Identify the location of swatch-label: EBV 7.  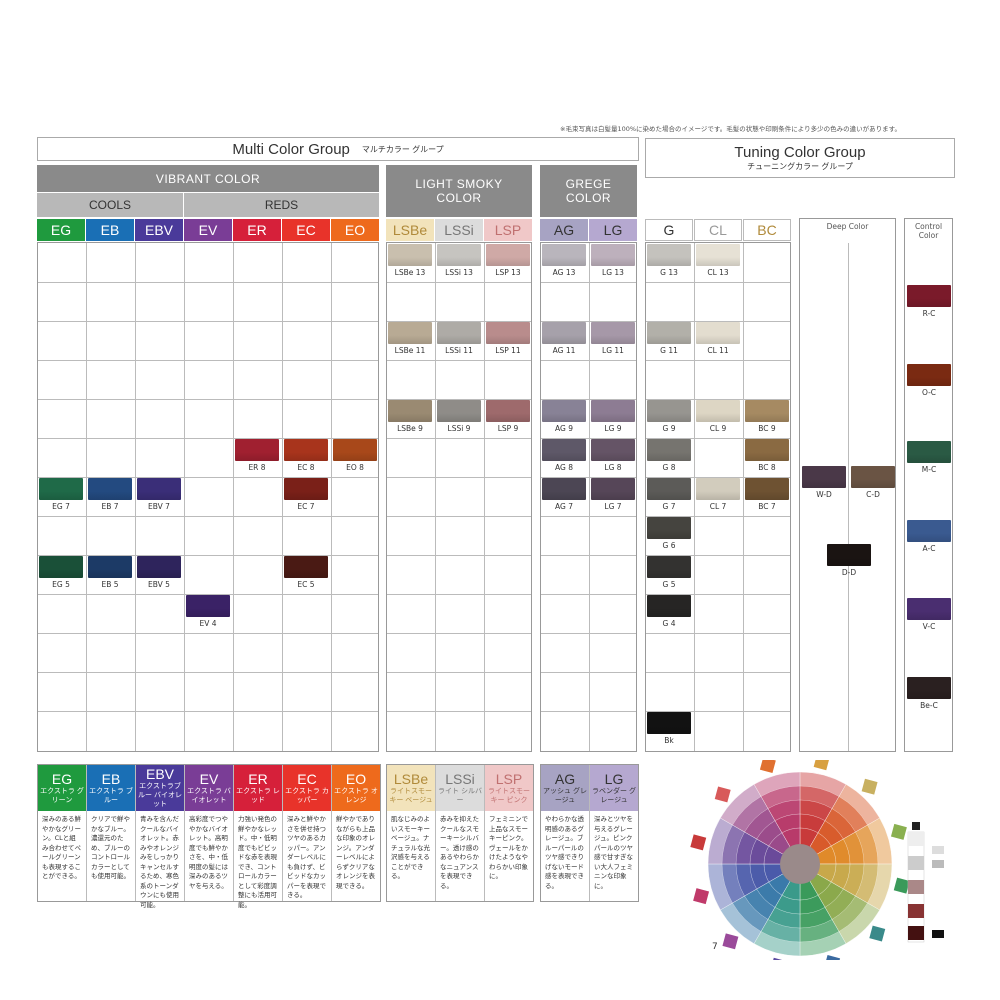
(159, 506).